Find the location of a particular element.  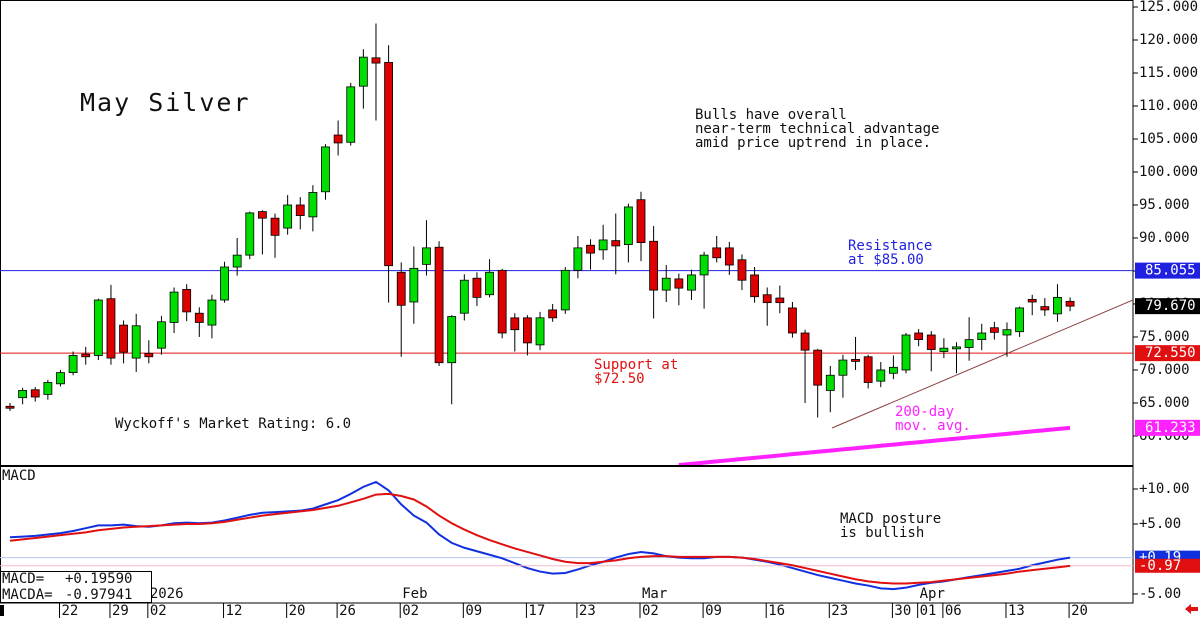

x-tick-label: 26 is located at coordinates (347, 610).